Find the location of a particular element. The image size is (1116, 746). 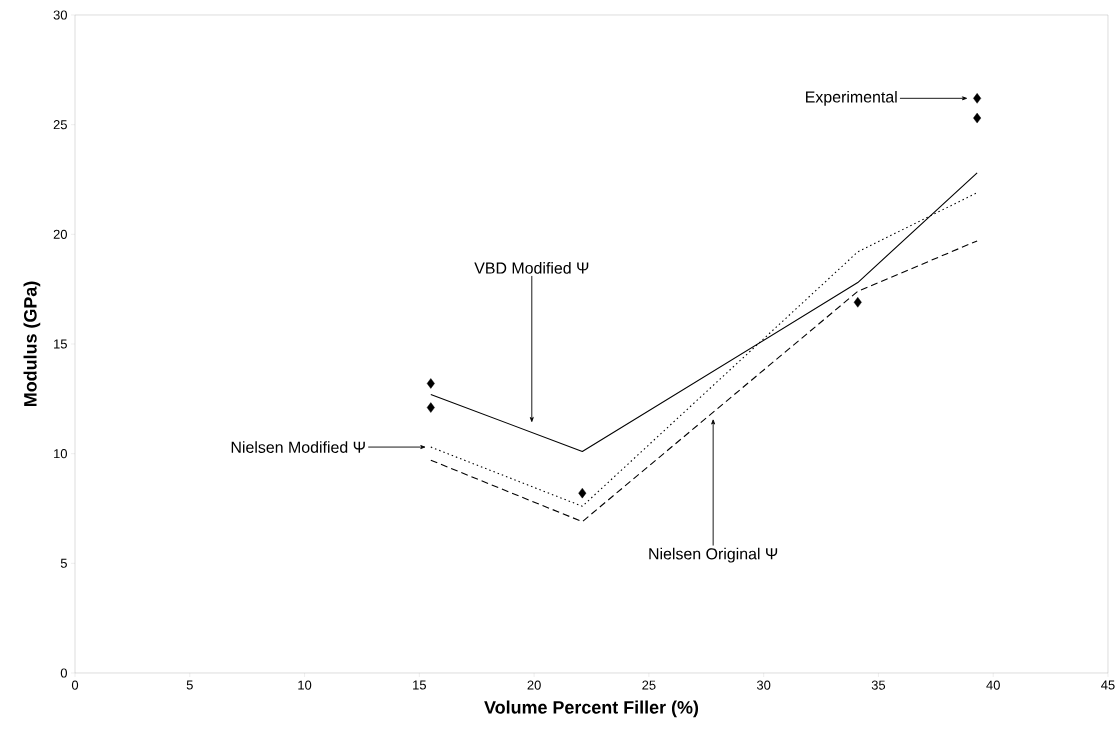

x-tick-label: 5 is located at coordinates (189, 685).